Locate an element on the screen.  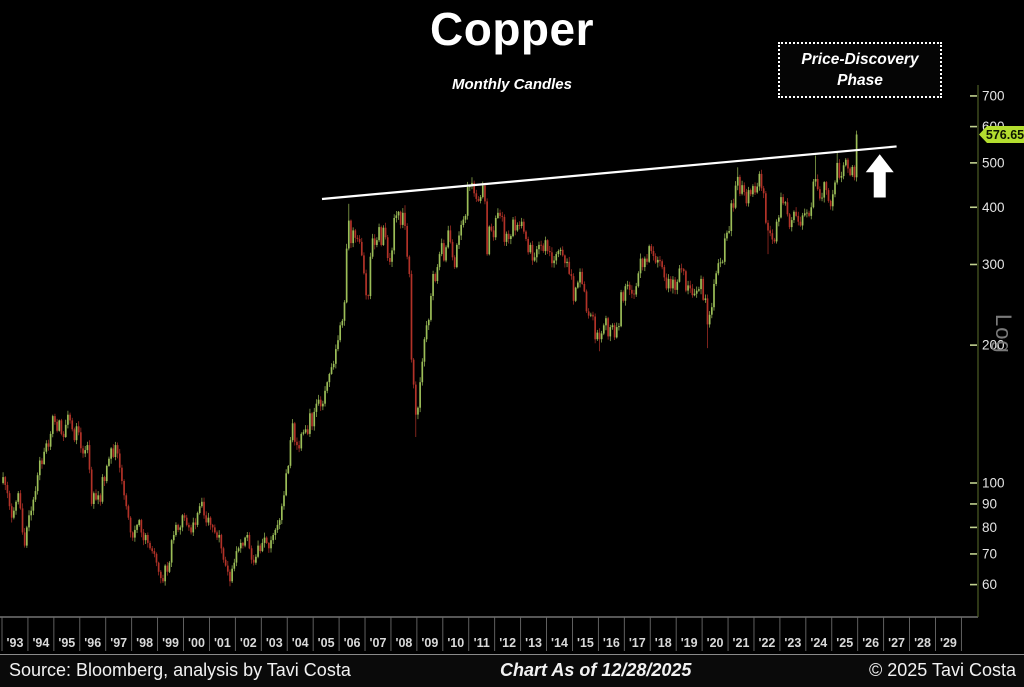
x-tick-label: '21 is located at coordinates (741, 643).